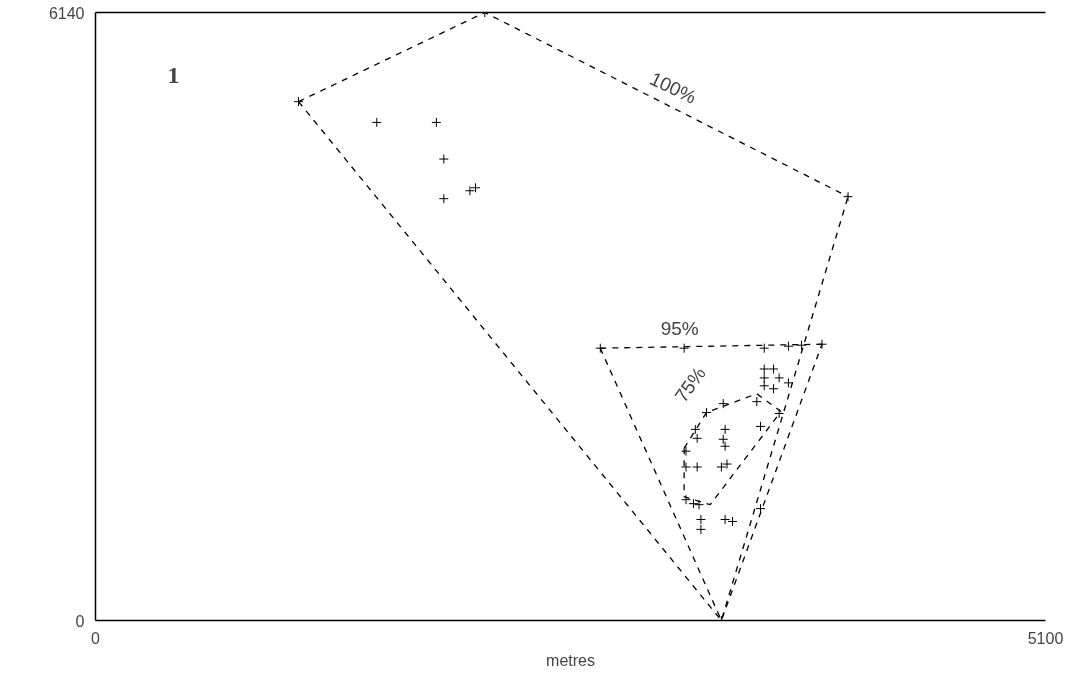 The width and height of the screenshot is (1079, 678). Describe the element at coordinates (173, 74) in the screenshot. I see `annotation: 1` at that location.